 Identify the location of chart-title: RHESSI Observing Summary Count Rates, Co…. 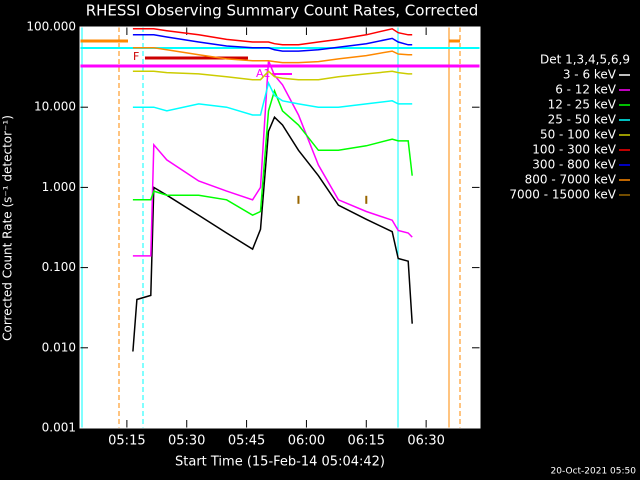
(282, 11).